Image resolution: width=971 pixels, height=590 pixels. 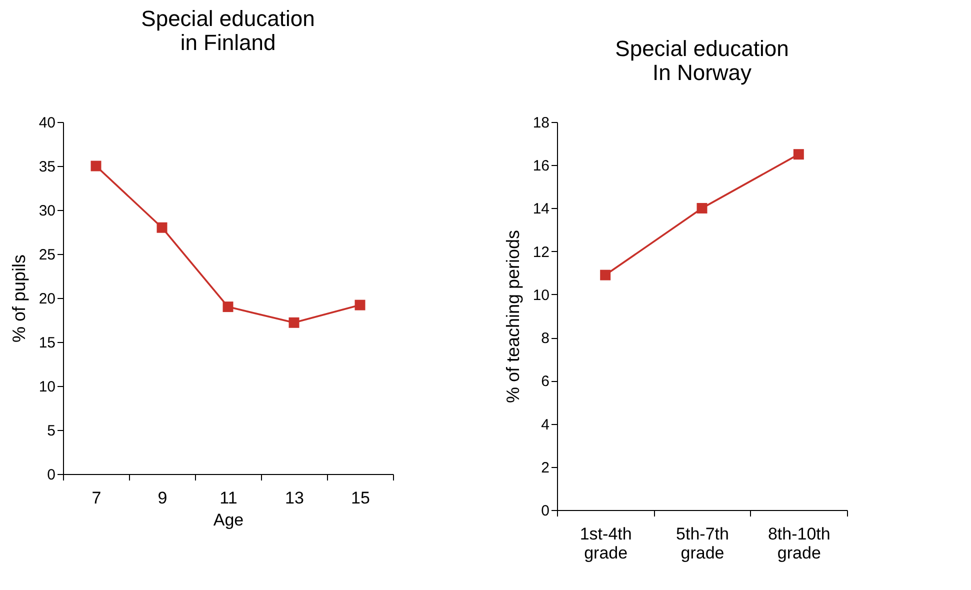 What do you see at coordinates (18, 298) in the screenshot?
I see `y-axis-title: % of pupils` at bounding box center [18, 298].